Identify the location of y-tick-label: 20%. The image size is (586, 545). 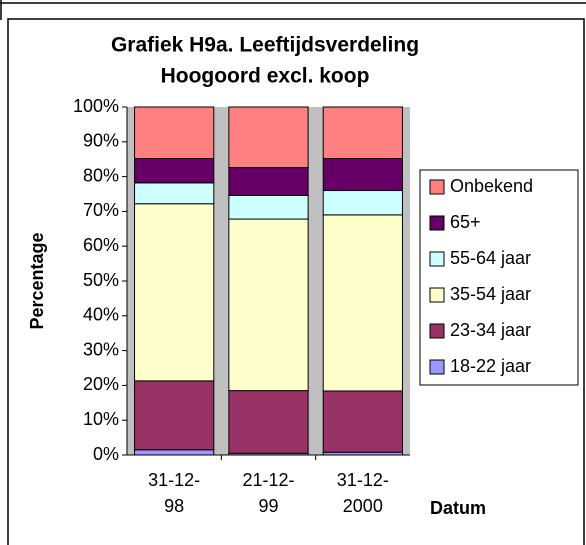
(101, 384).